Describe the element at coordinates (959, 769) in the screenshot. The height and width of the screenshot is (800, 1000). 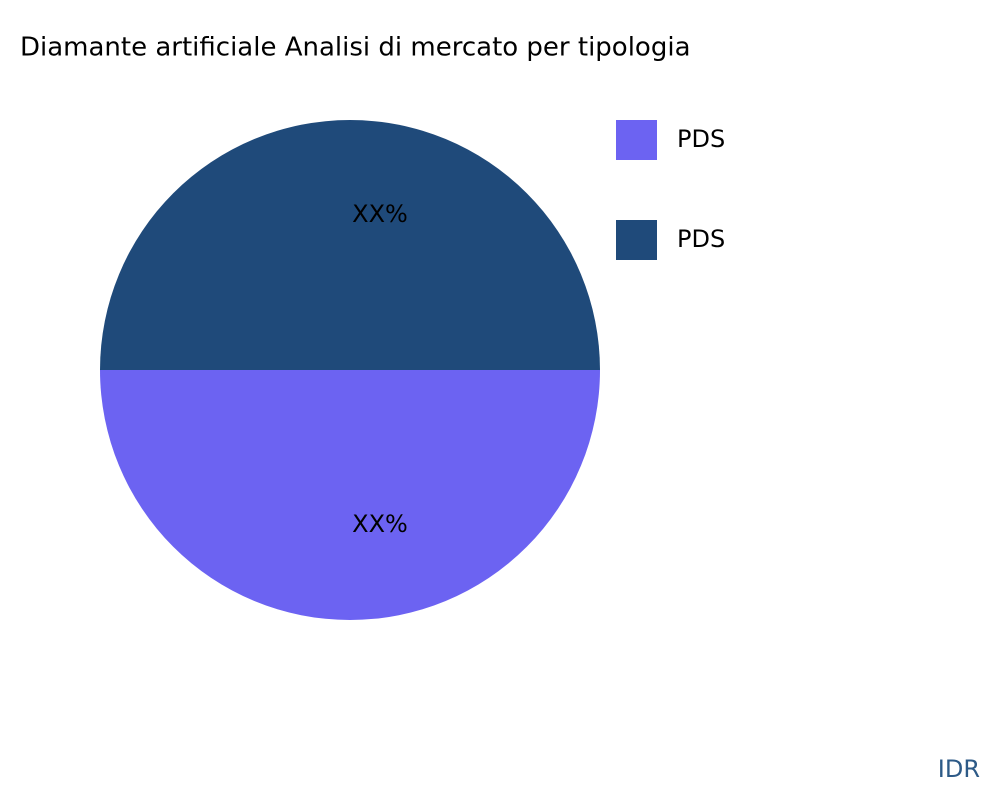
I see `watermark: IDR` at that location.